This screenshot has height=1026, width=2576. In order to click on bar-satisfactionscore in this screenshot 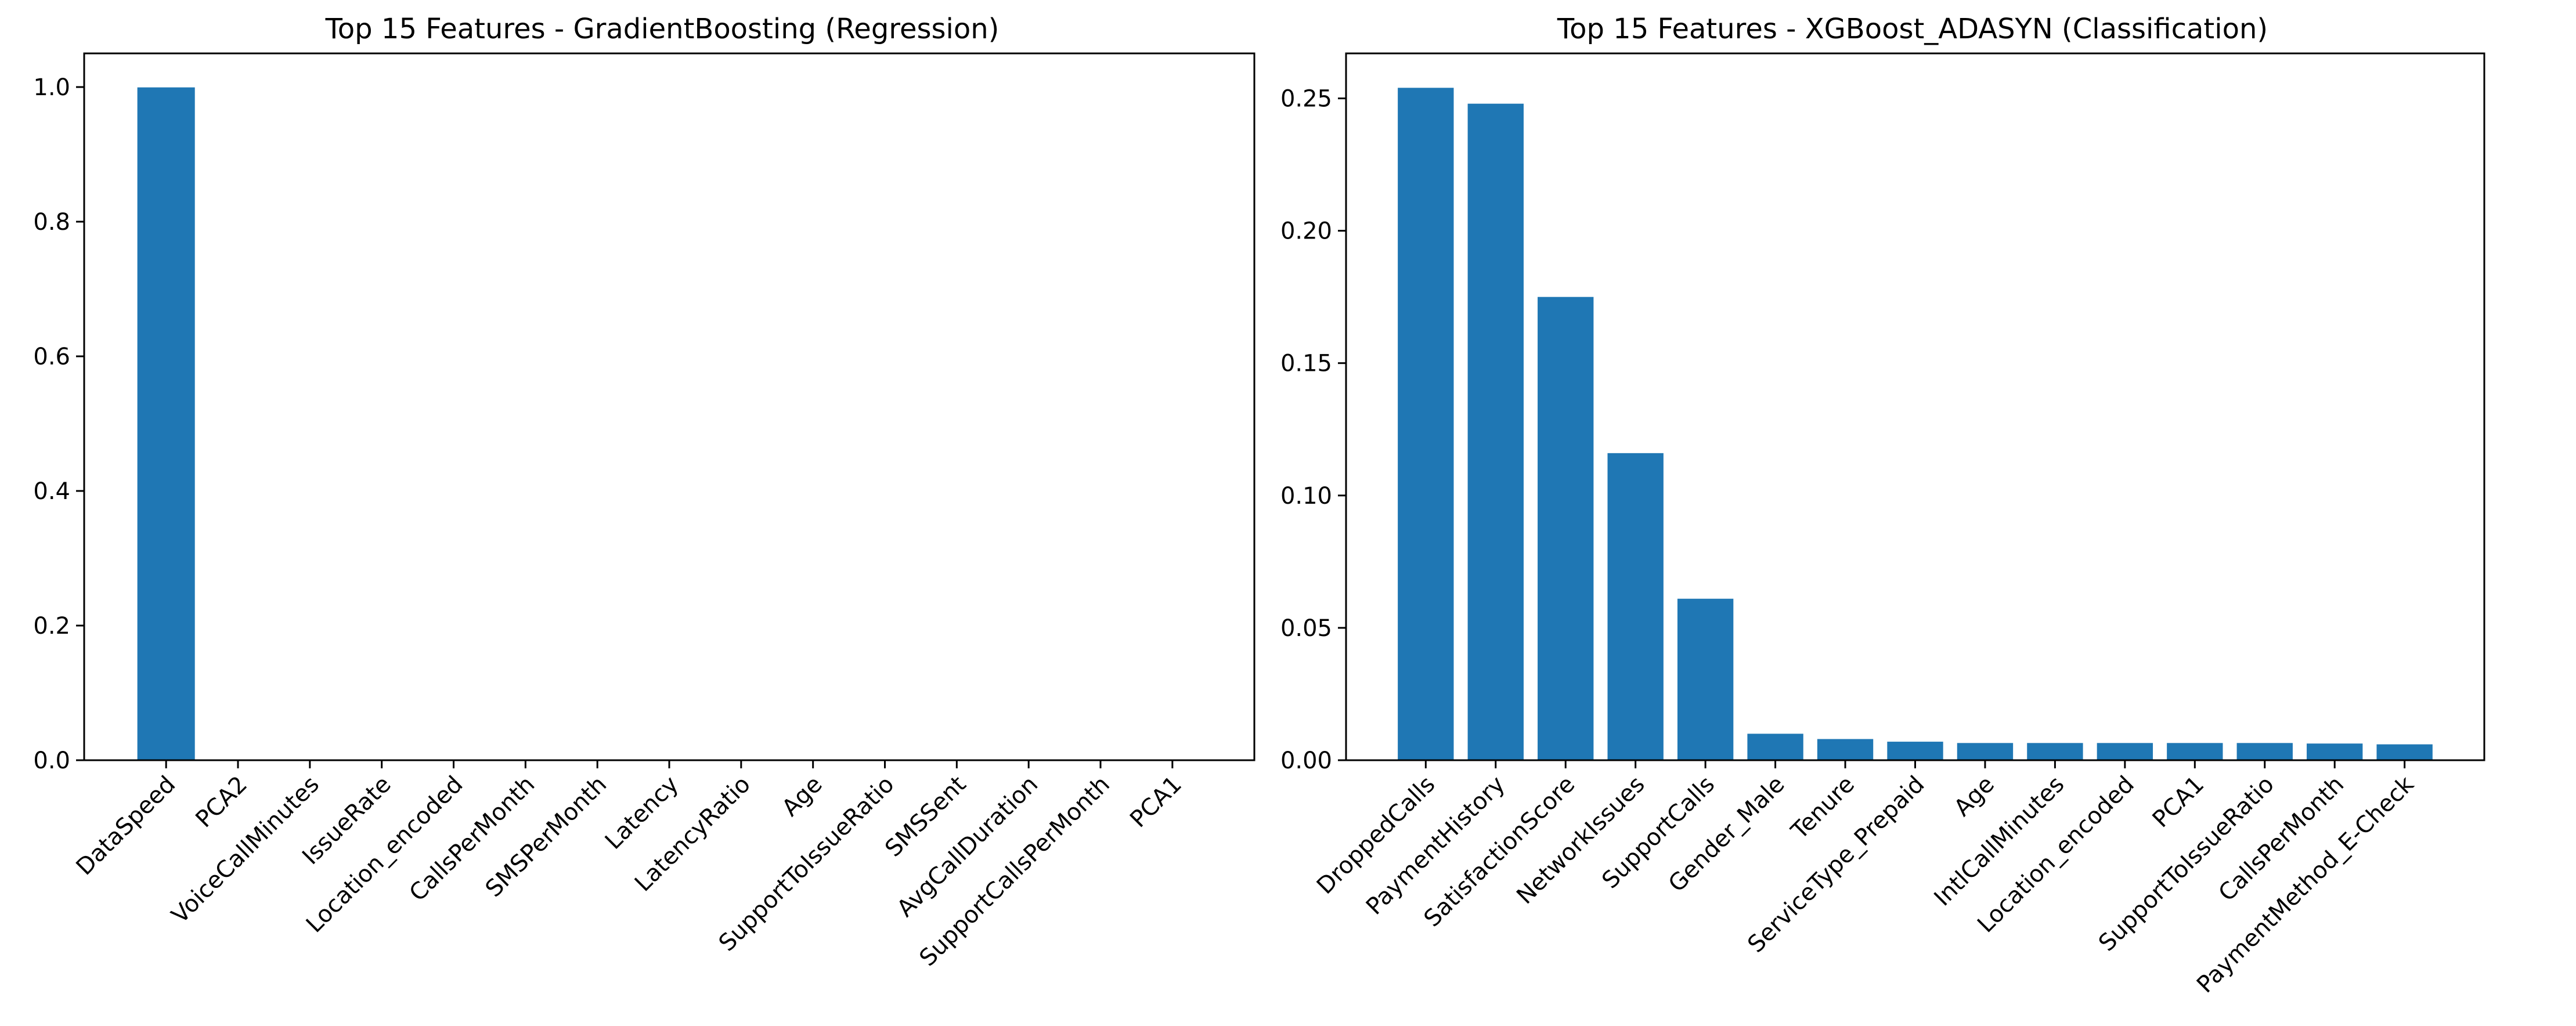, I will do `click(1566, 528)`.